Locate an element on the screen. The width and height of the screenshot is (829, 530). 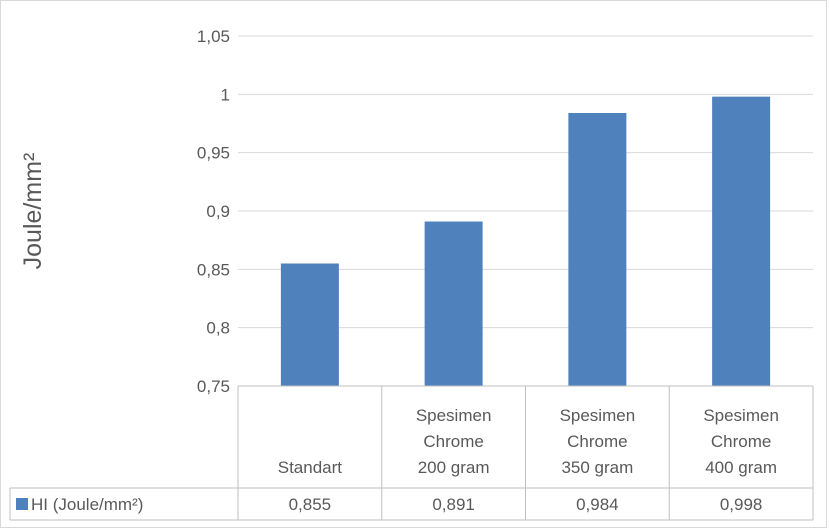
y-tick-label: 0,8 is located at coordinates (218, 328).